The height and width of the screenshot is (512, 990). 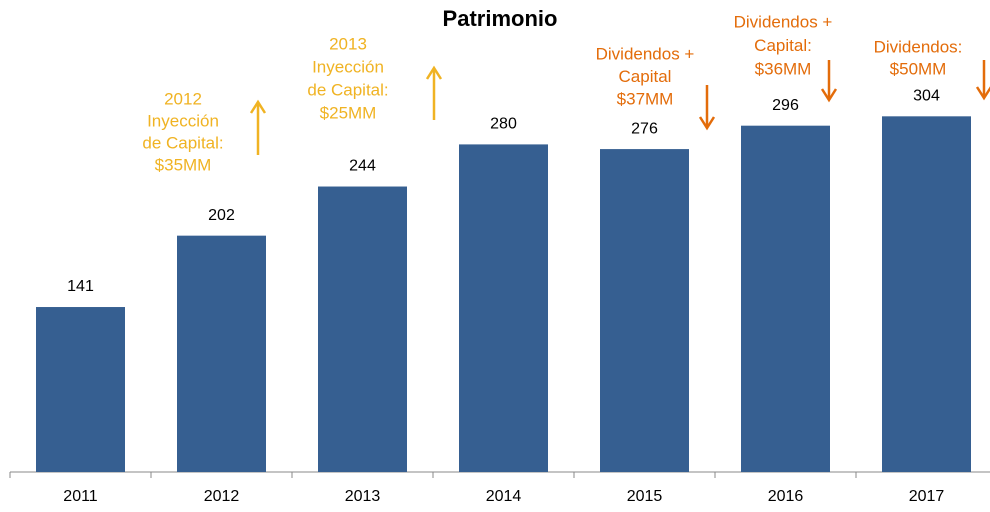 I want to click on x-tick-label: 2017, so click(x=927, y=496).